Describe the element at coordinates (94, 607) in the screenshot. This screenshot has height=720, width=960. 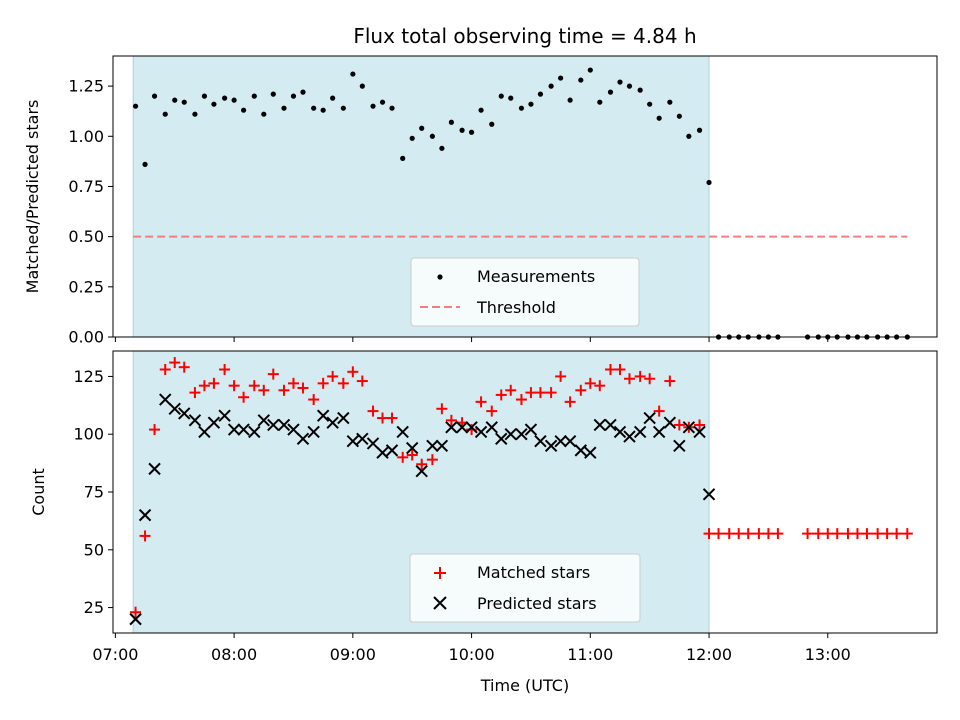
I see `bottom-ytick-label: 25` at that location.